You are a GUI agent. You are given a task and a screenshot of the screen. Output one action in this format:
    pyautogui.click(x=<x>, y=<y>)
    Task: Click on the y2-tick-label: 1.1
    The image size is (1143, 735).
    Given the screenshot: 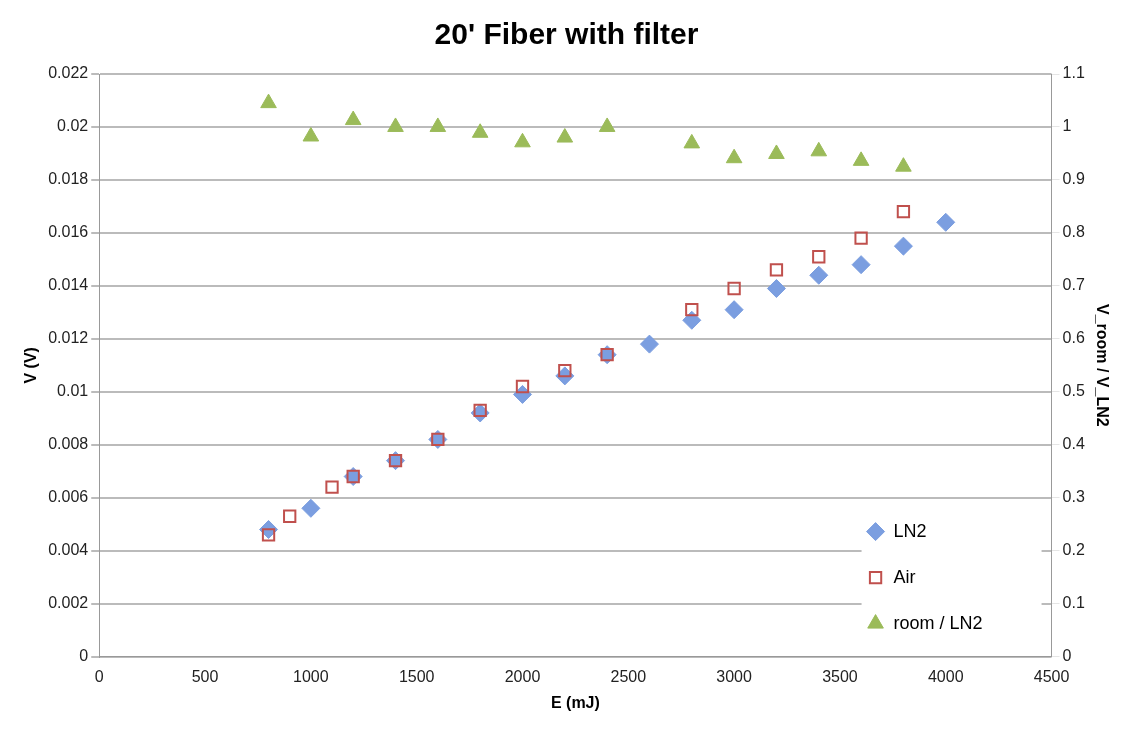 What is the action you would take?
    pyautogui.click(x=1073, y=73)
    